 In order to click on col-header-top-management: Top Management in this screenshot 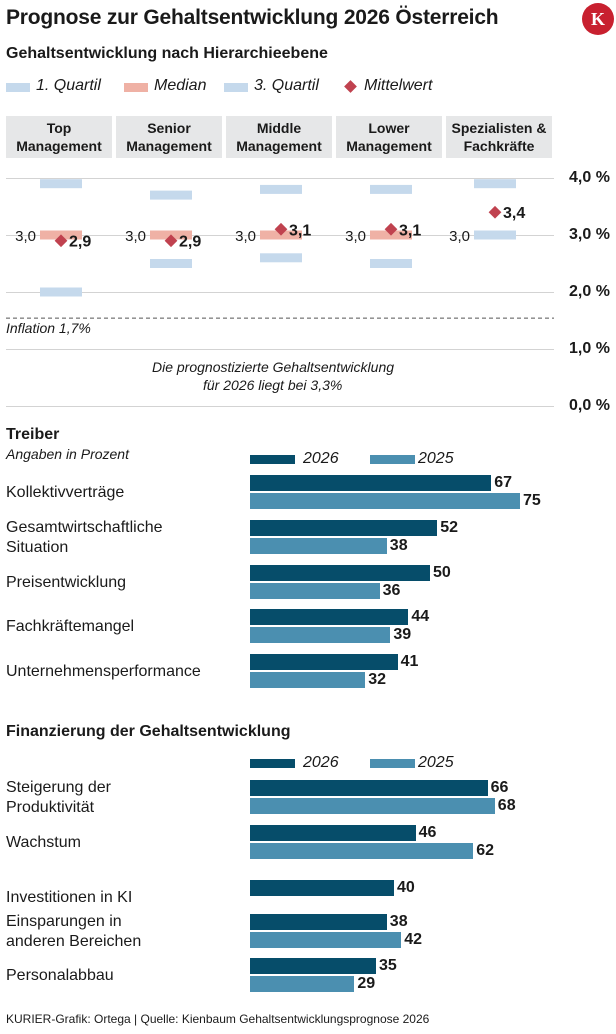, I will do `click(59, 137)`.